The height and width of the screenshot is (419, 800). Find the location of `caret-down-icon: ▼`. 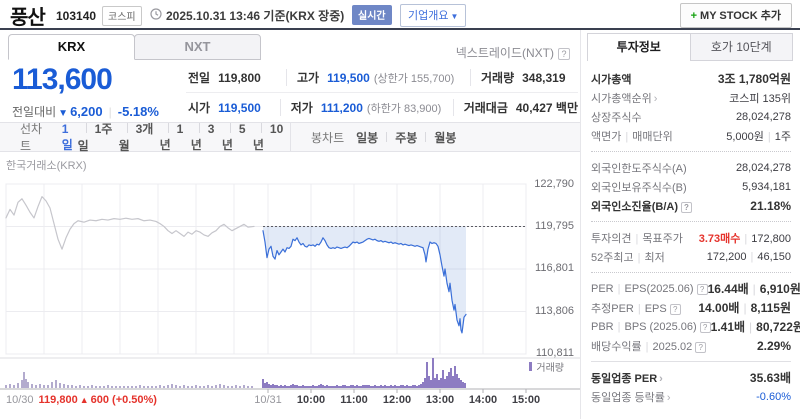

caret-down-icon: ▼ is located at coordinates (454, 16).